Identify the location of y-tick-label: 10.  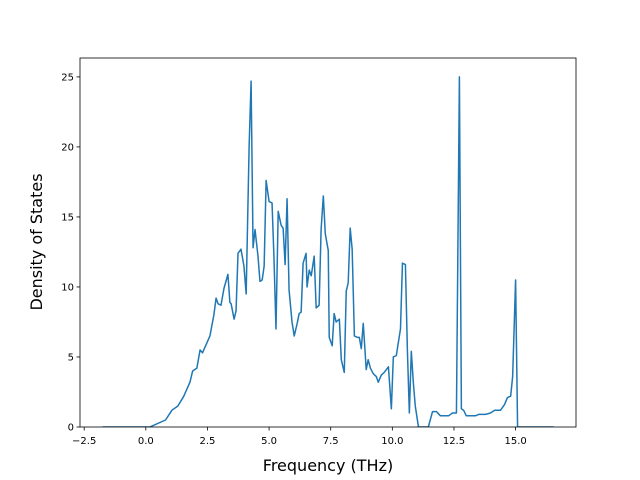
(67, 287).